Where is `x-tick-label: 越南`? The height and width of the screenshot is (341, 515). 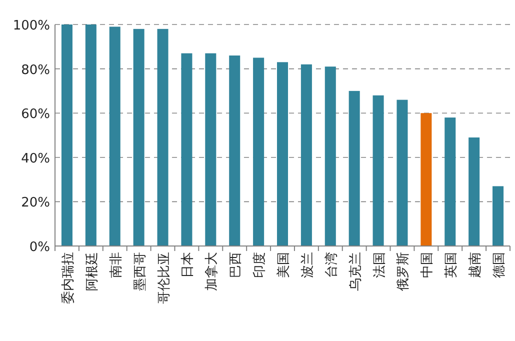 x-tick-label: 越南 is located at coordinates (476, 265).